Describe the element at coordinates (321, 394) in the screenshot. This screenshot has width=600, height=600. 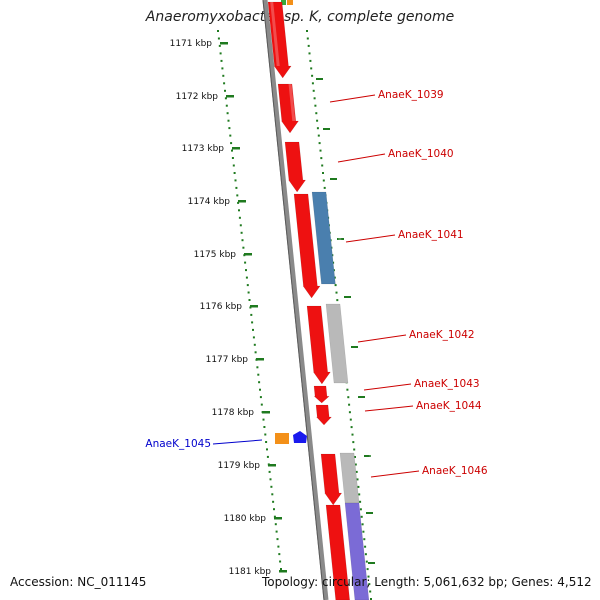
I see `gene-arrow-AnaeK_1043b` at that location.